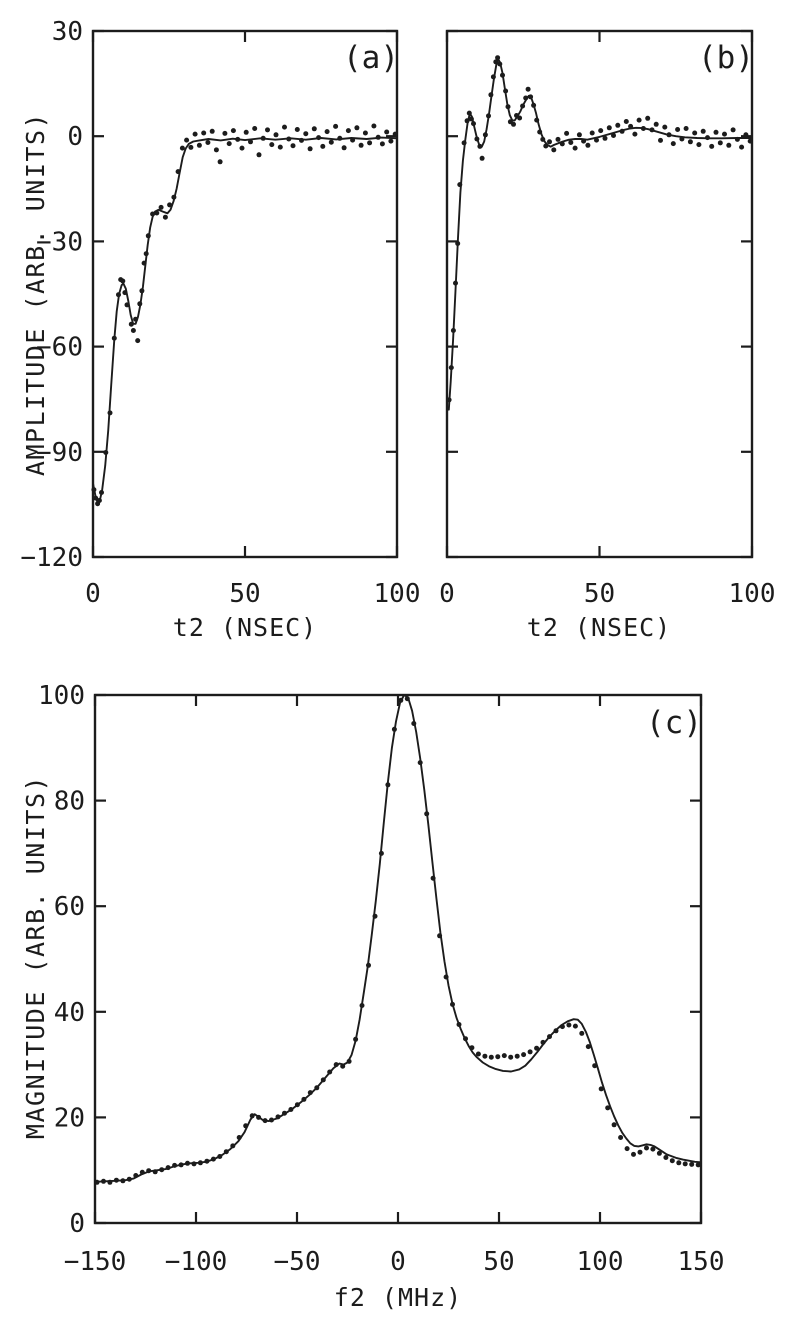 Image resolution: width=791 pixels, height=1332 pixels. What do you see at coordinates (245, 627) in the screenshot?
I see `x-axis-title: t2 (NSEC)` at bounding box center [245, 627].